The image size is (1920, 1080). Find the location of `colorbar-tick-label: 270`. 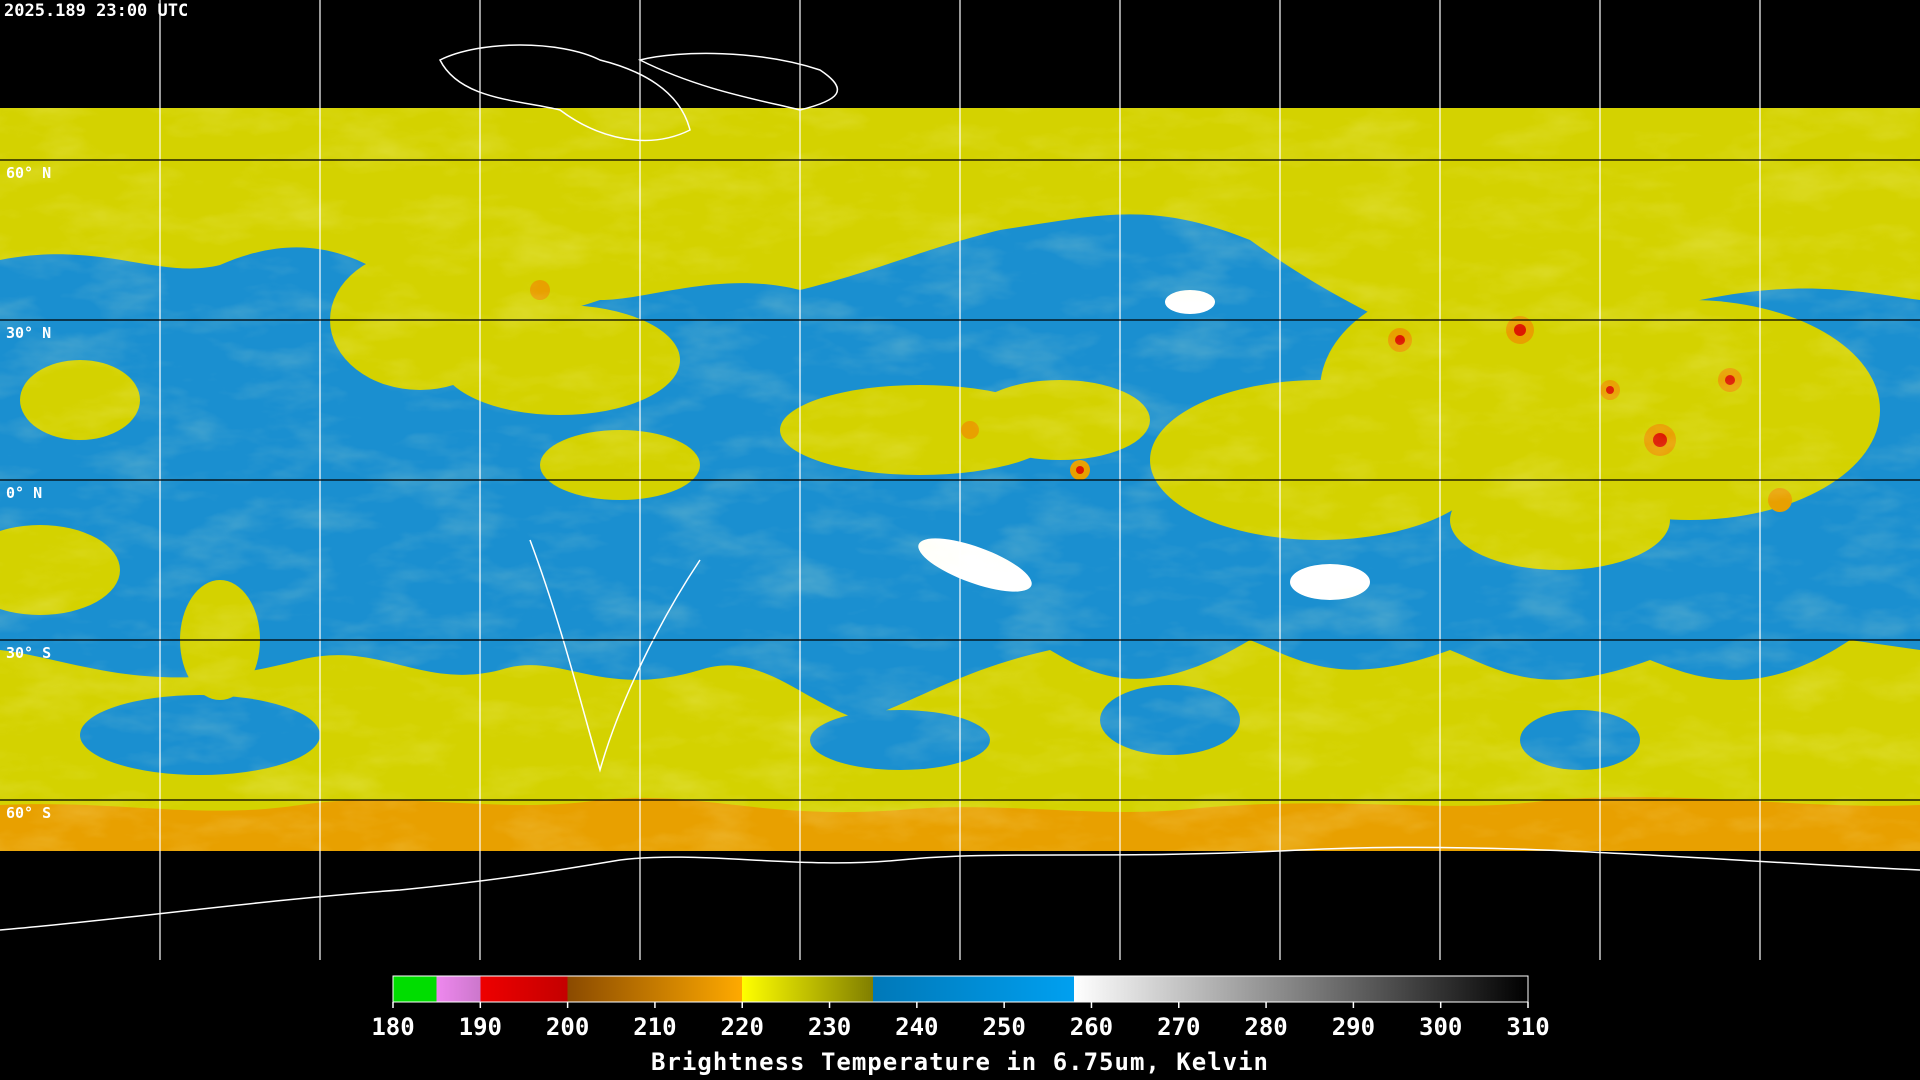

colorbar-tick-label: 270 is located at coordinates (1178, 1027).